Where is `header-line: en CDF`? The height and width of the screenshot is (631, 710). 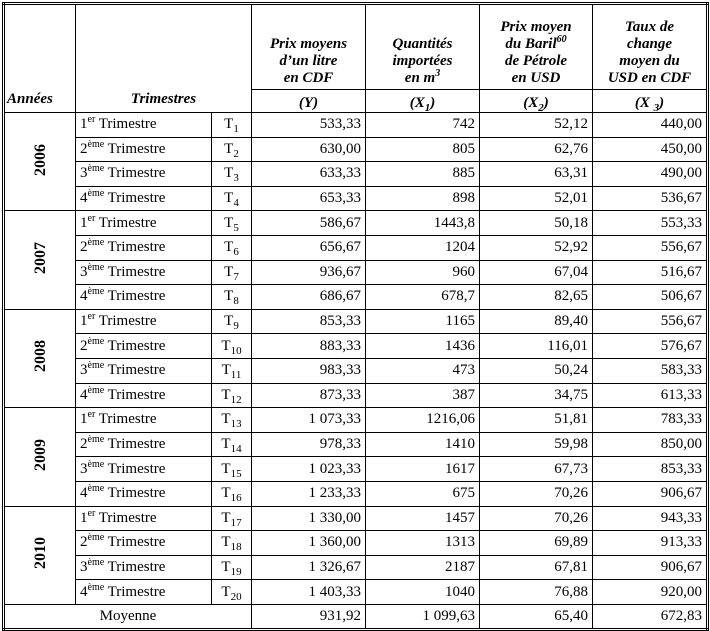 header-line: en CDF is located at coordinates (308, 78).